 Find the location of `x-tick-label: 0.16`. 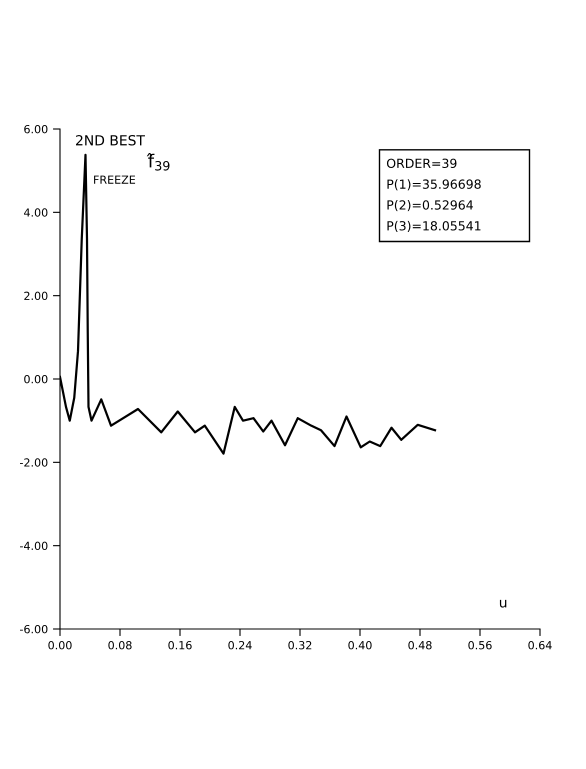

x-tick-label: 0.16 is located at coordinates (180, 645).